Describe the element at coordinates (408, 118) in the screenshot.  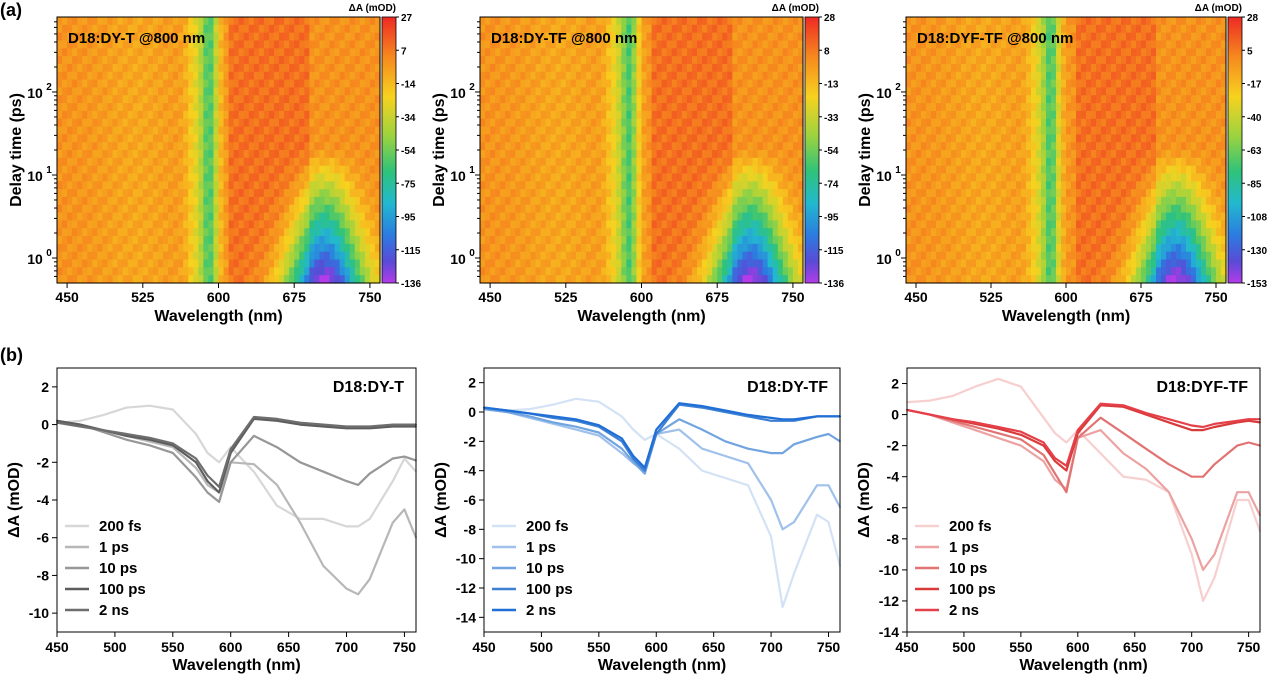
I see `colorbar-tick-label: -34` at that location.